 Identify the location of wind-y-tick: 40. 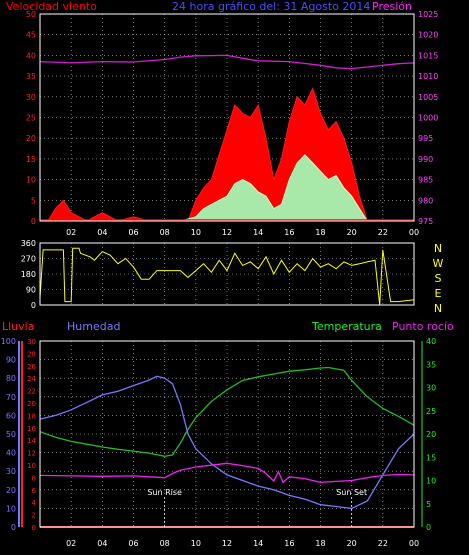
(31, 55).